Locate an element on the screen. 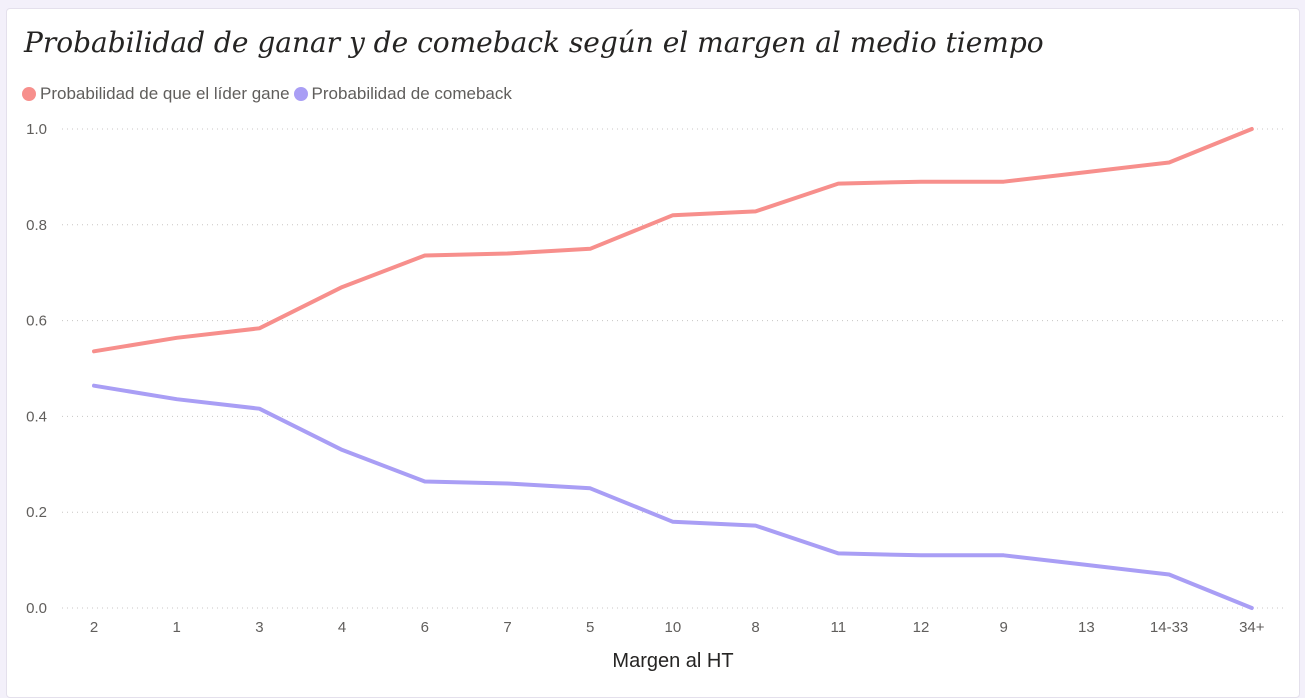  legend-item-leader-wins: Probabilidad de que el líder gane is located at coordinates (156, 94).